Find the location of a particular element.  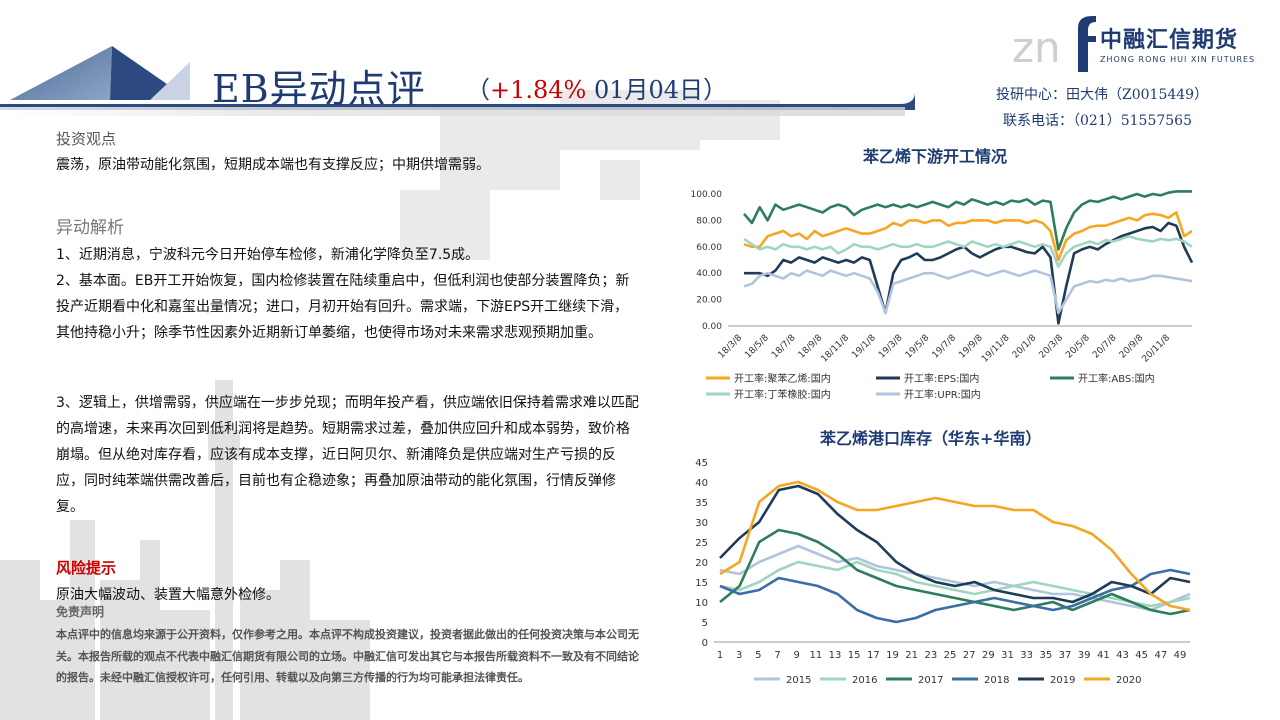

chart2-xtick: 1 is located at coordinates (720, 655).